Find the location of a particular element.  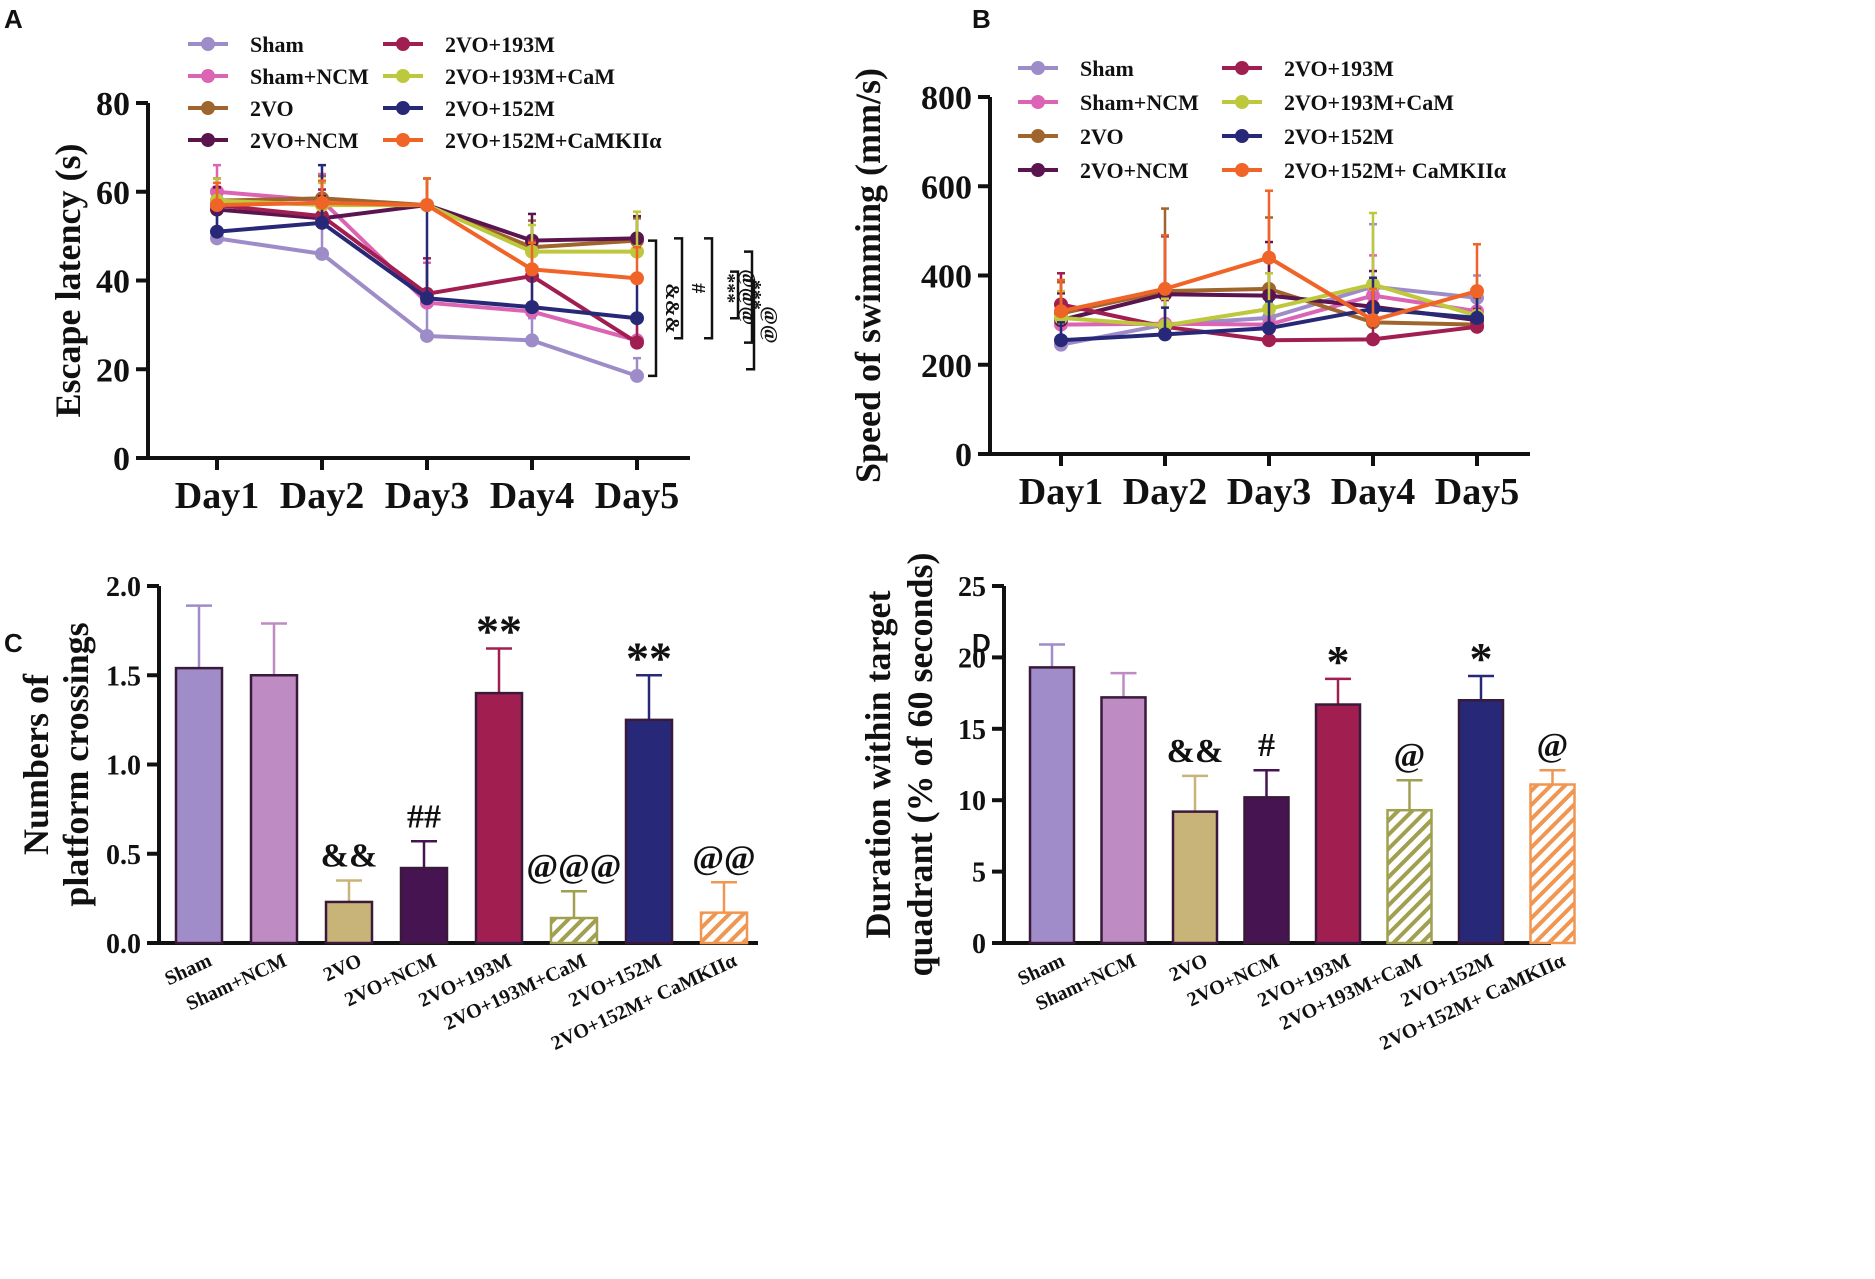

panel-label-b: B is located at coordinates (981, 19).